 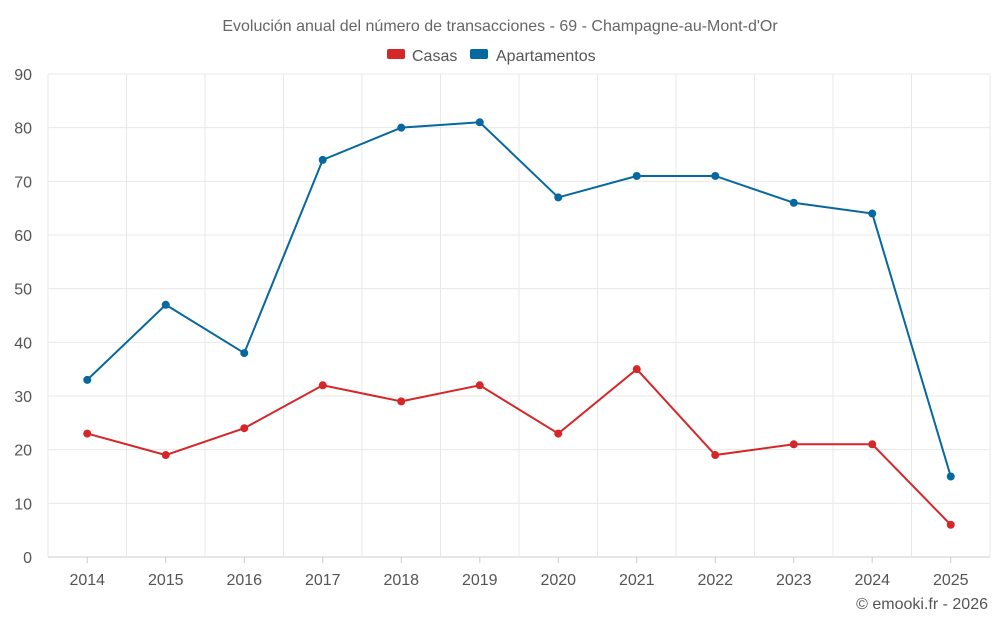 I want to click on y-tick-label: 50, so click(x=23, y=290).